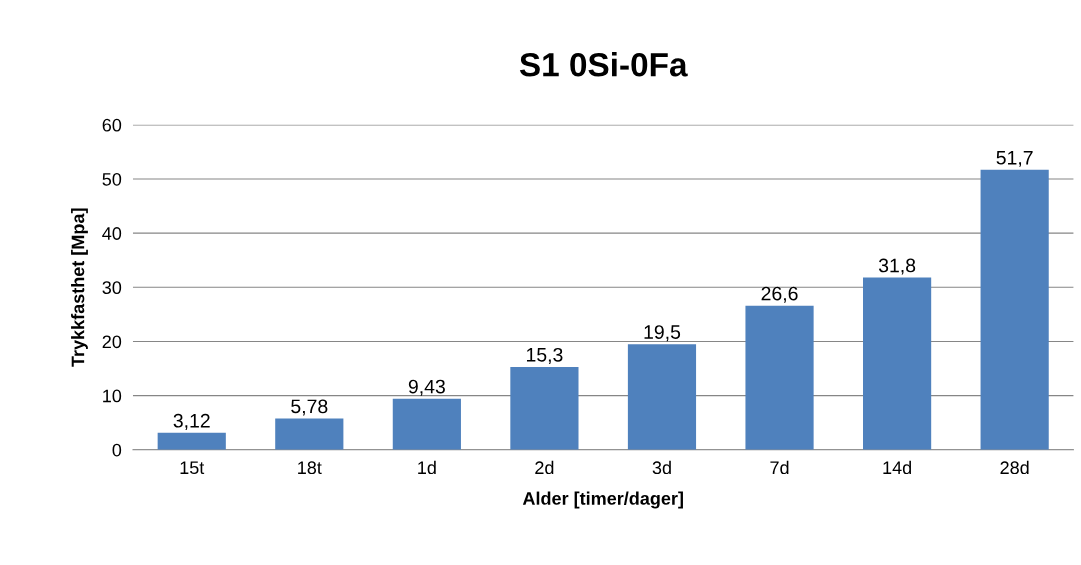 The width and height of the screenshot is (1081, 565). What do you see at coordinates (897, 266) in the screenshot?
I see `data-label: 31,8` at bounding box center [897, 266].